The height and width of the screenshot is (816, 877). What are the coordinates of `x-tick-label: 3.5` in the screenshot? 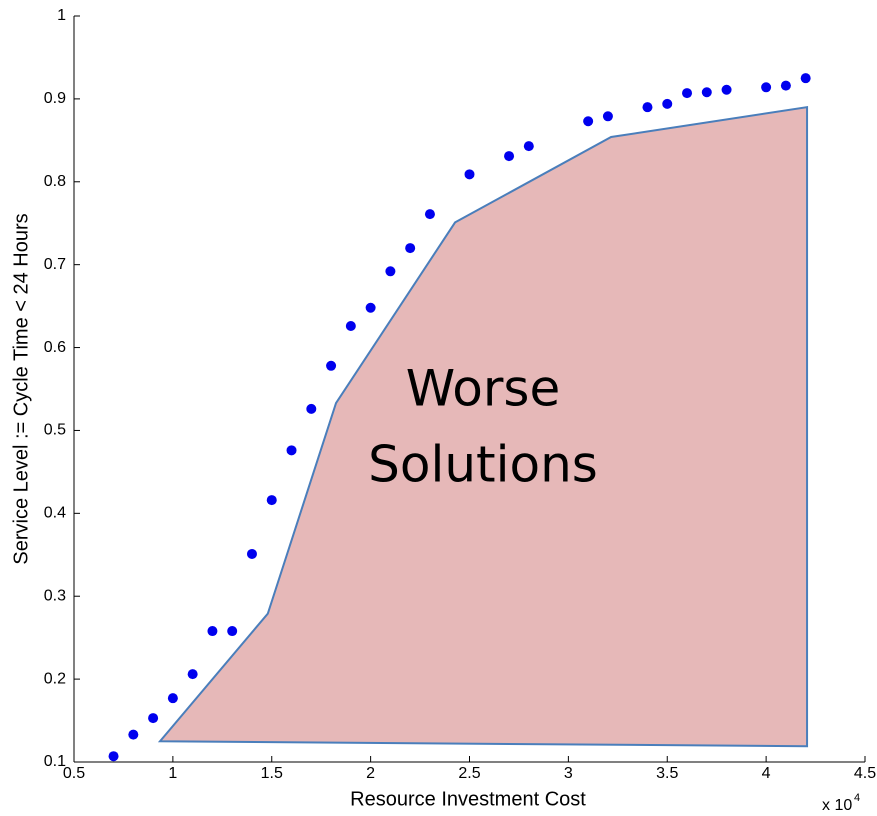 It's located at (667, 773).